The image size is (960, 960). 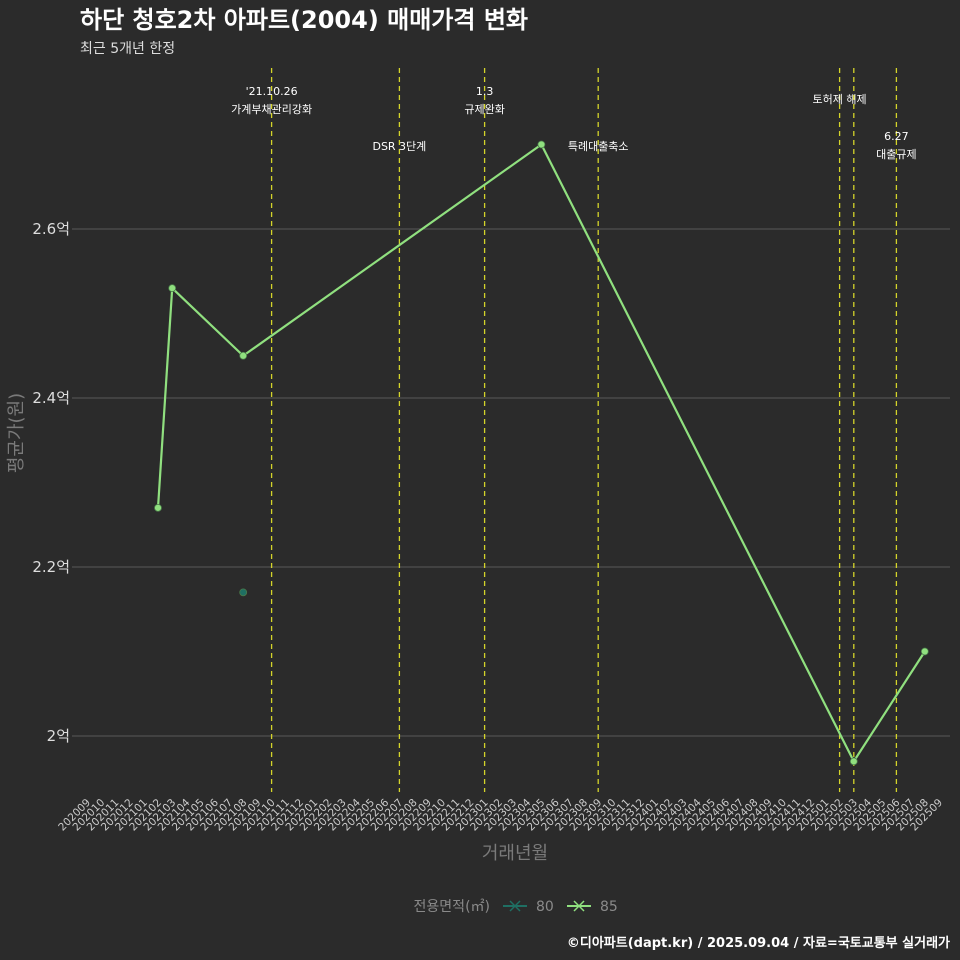 I want to click on event-label: DSR 3단계, so click(x=399, y=146).